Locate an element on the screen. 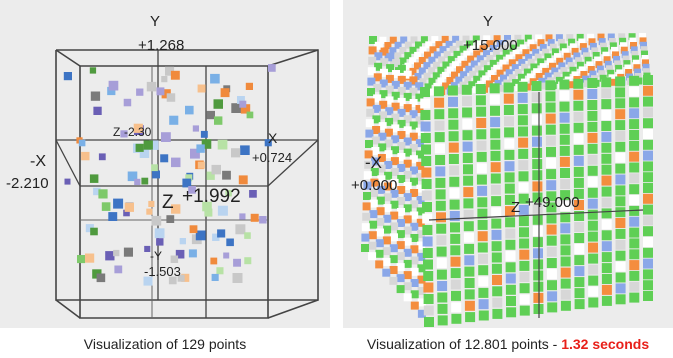 The height and width of the screenshot is (358, 673). right-axis-neg-x-label: -X is located at coordinates (373, 162).